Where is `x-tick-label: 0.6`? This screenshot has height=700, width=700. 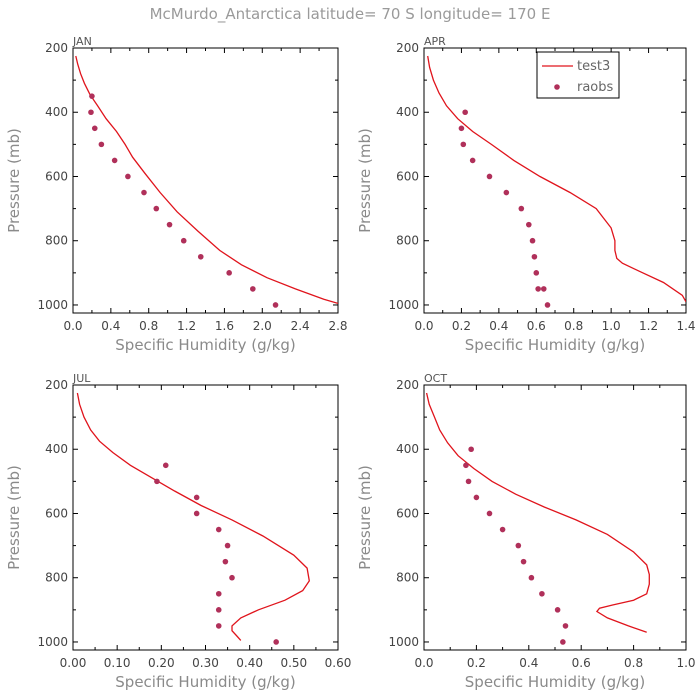 x-tick-label: 0.6 is located at coordinates (536, 326).